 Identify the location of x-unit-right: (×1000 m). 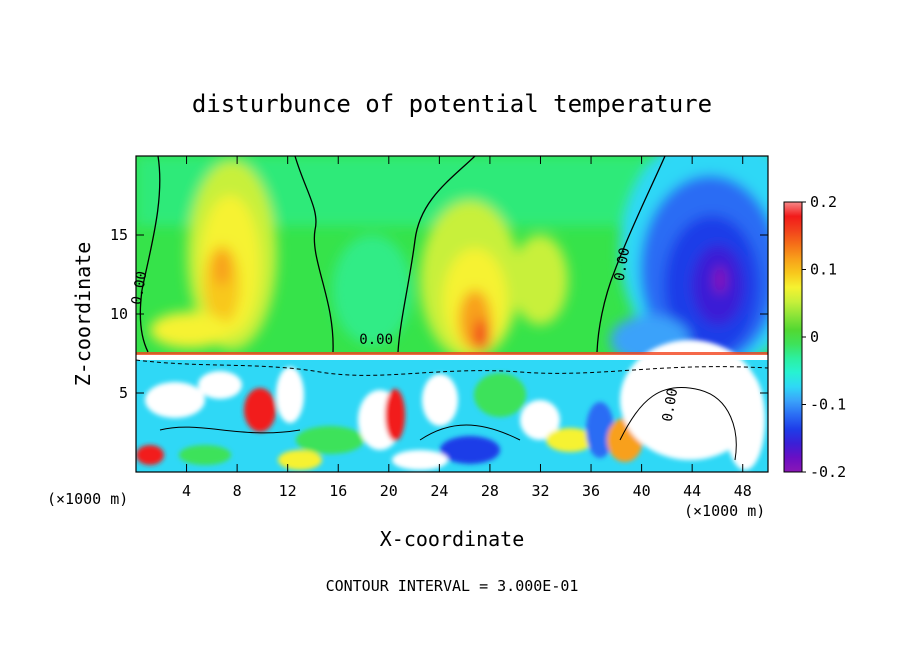
(724, 511).